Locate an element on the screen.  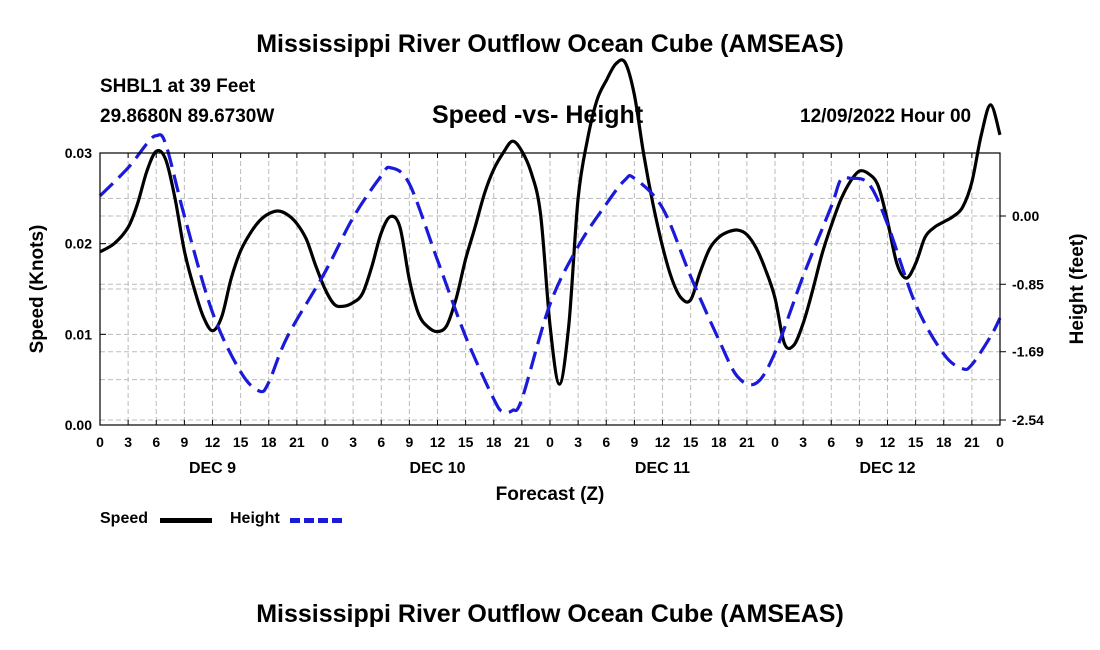
day-label: DEC 11 is located at coordinates (662, 468).